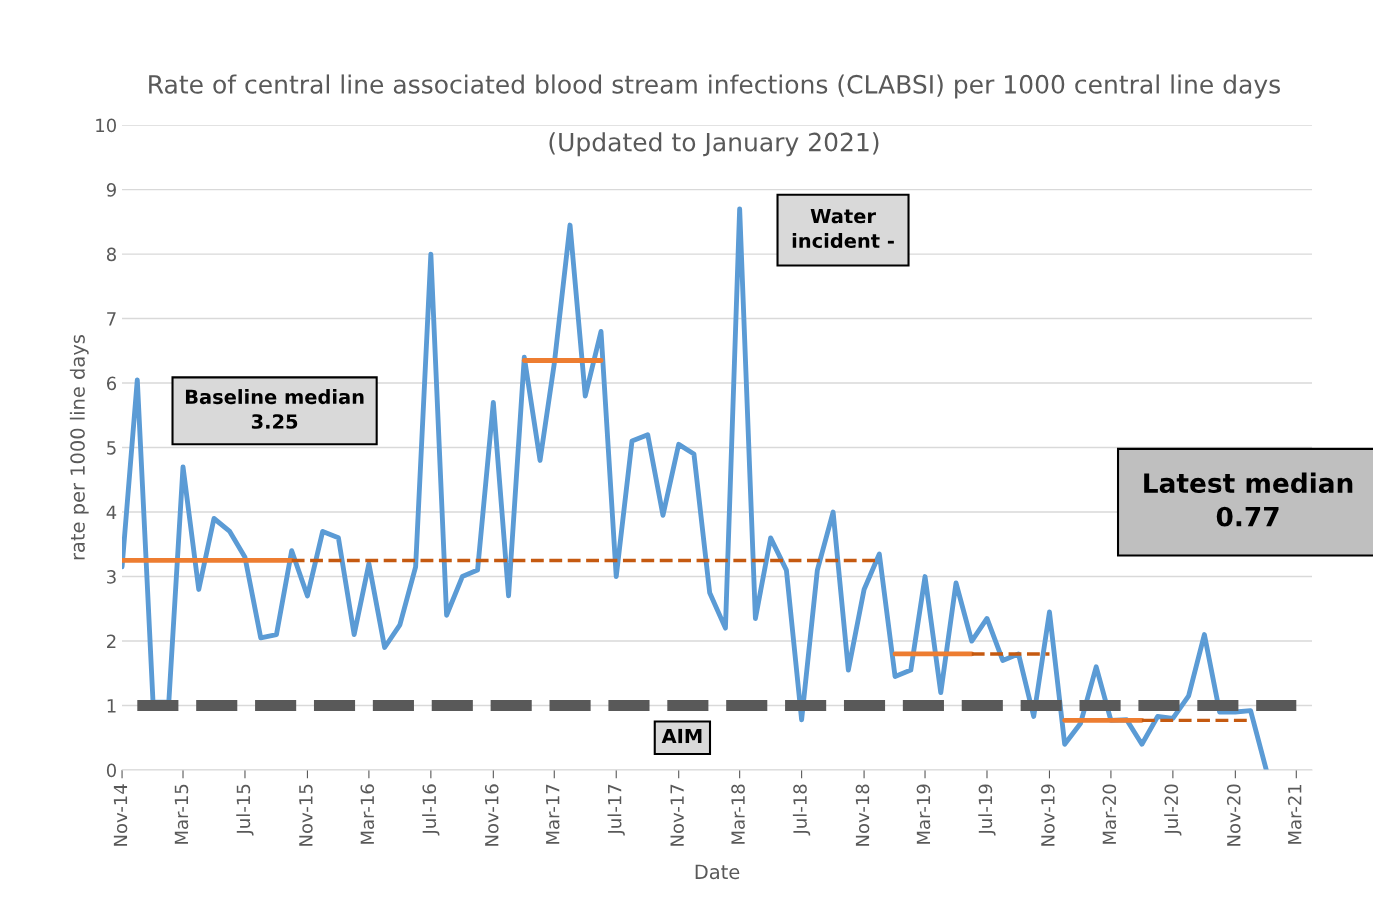 This screenshot has height=913, width=1373. Describe the element at coordinates (111, 448) in the screenshot. I see `y-tick-label: 5` at that location.